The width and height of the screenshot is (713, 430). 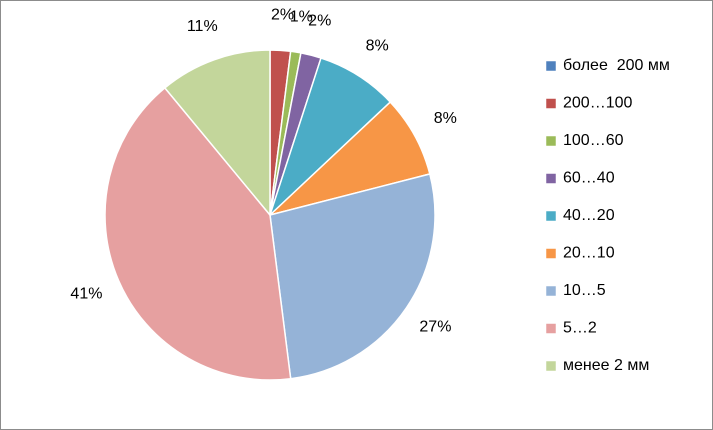 I want to click on legend-label: 100…60, so click(x=593, y=140).